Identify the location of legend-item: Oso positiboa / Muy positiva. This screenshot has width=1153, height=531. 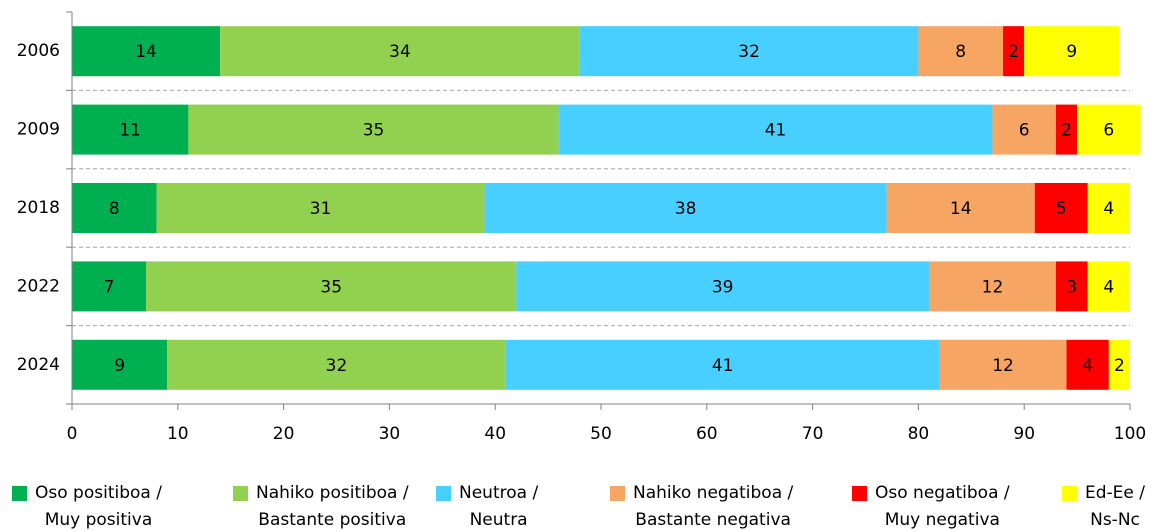
(87, 505).